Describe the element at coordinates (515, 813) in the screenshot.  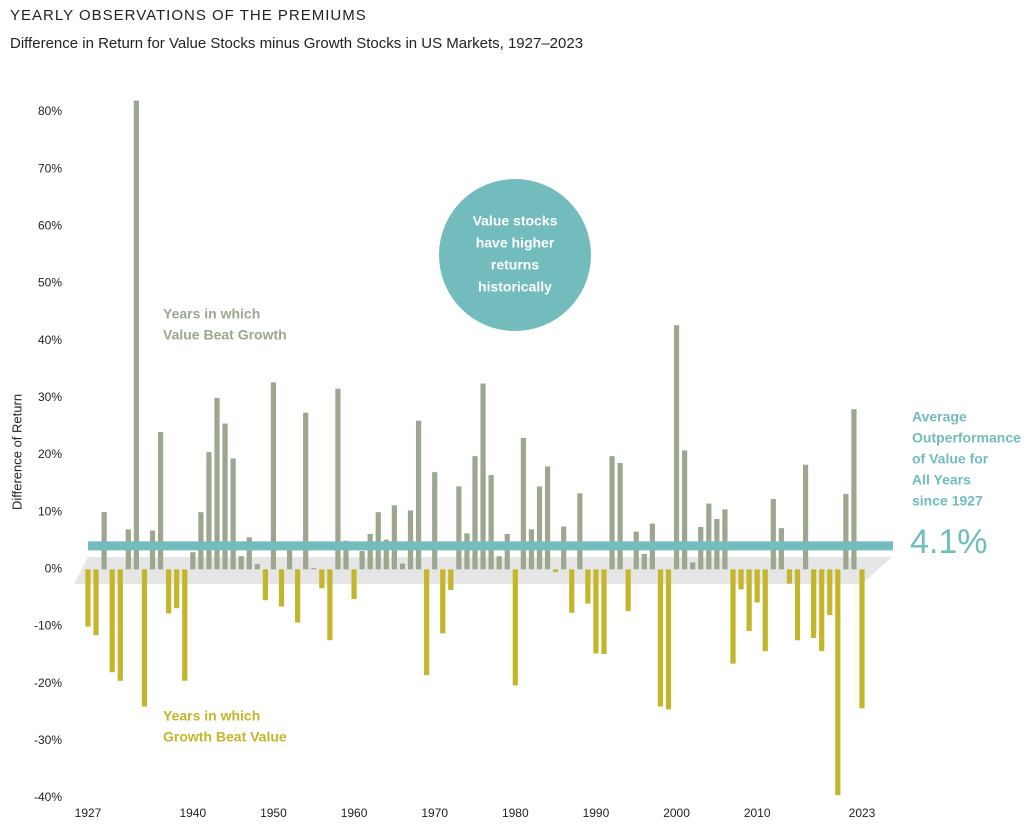
I see `x-tick-label: 1980` at that location.